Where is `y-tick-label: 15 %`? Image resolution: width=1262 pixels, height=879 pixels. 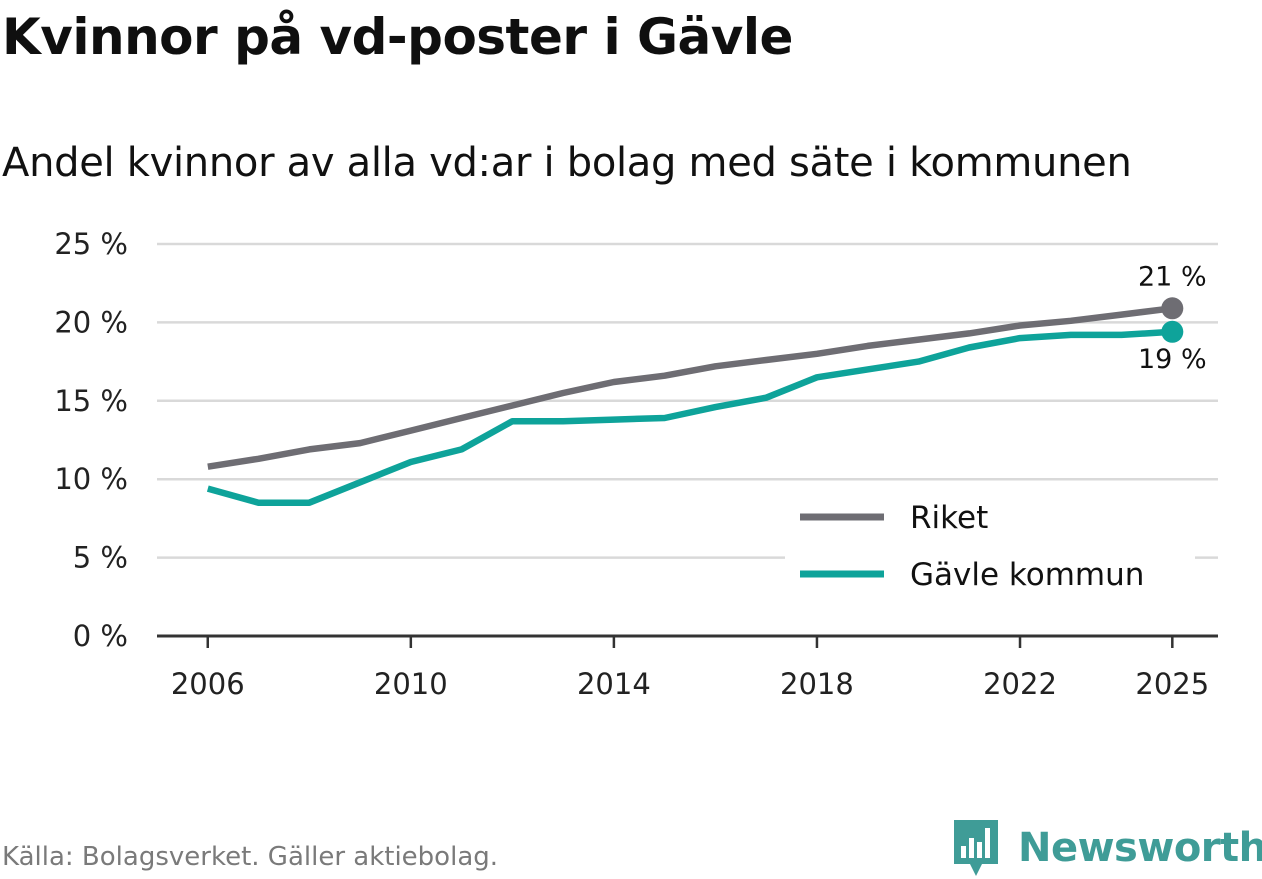 y-tick-label: 15 % is located at coordinates (91, 401).